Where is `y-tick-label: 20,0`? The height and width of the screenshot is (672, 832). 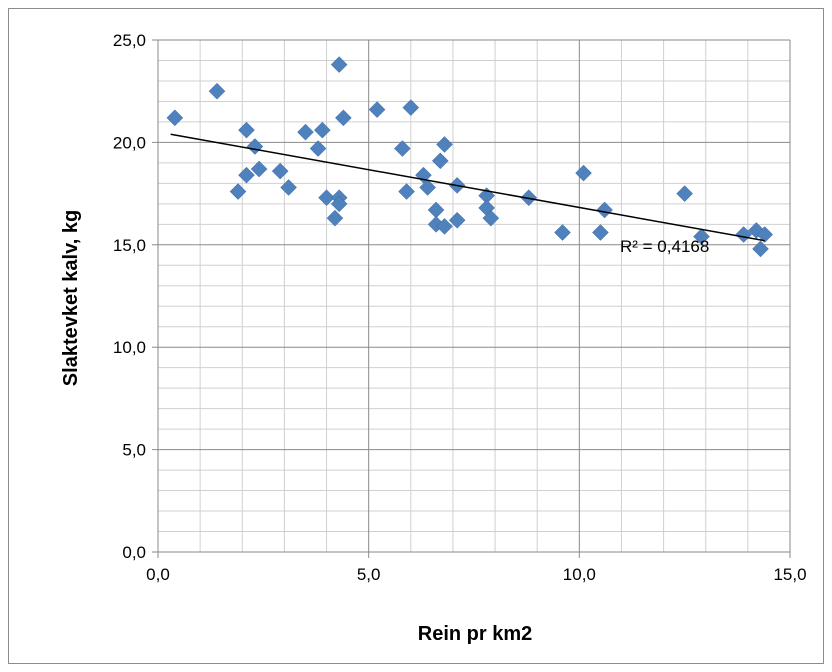
y-tick-label: 20,0 is located at coordinates (129, 142).